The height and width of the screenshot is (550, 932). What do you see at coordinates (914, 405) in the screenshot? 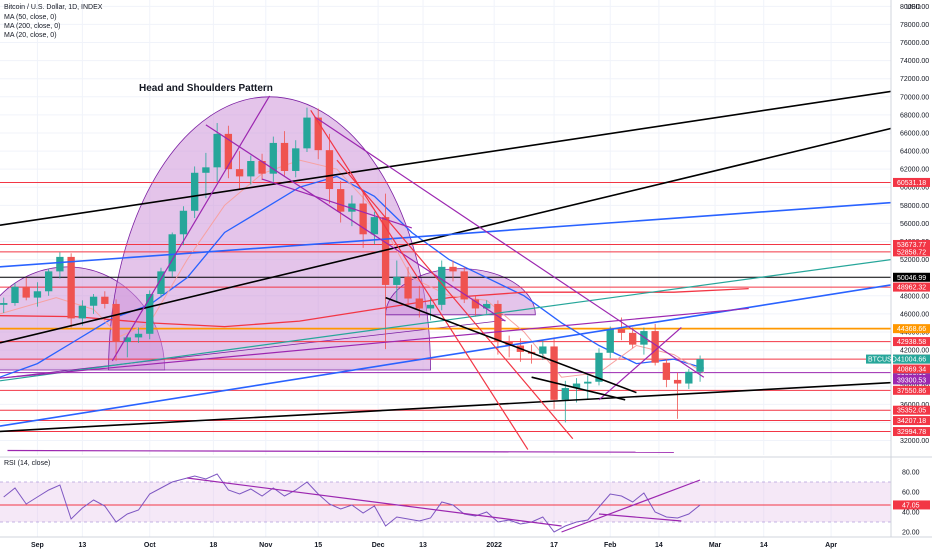
I see `price-tick-label: 36000.00` at bounding box center [914, 405].